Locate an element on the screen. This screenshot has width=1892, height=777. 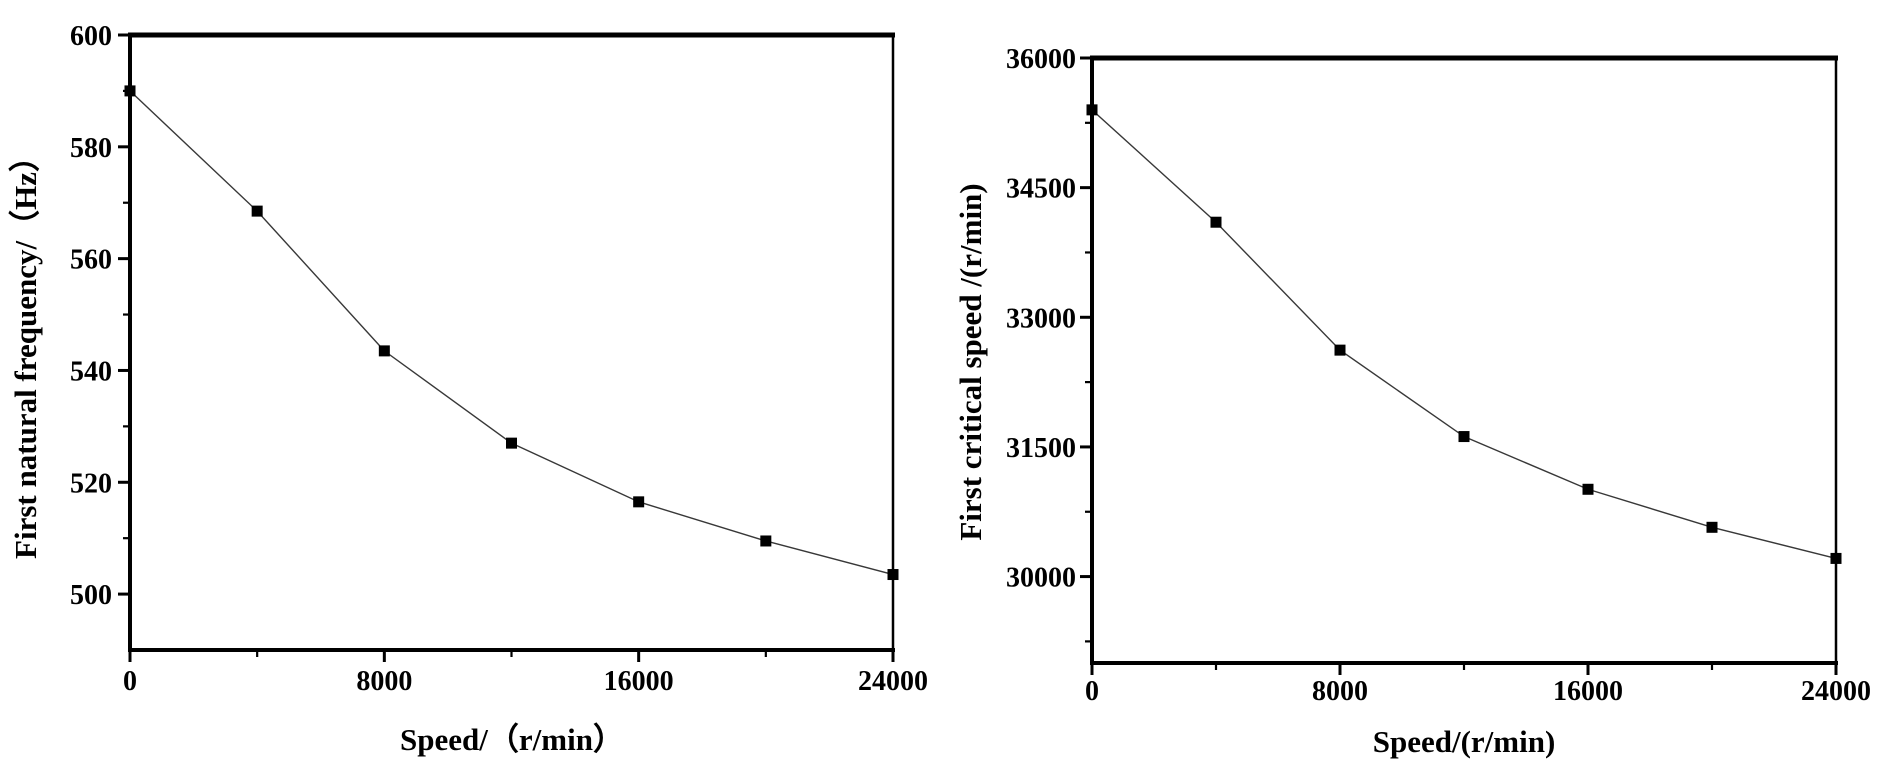
y-tick-label: 31500 is located at coordinates (1041, 448).